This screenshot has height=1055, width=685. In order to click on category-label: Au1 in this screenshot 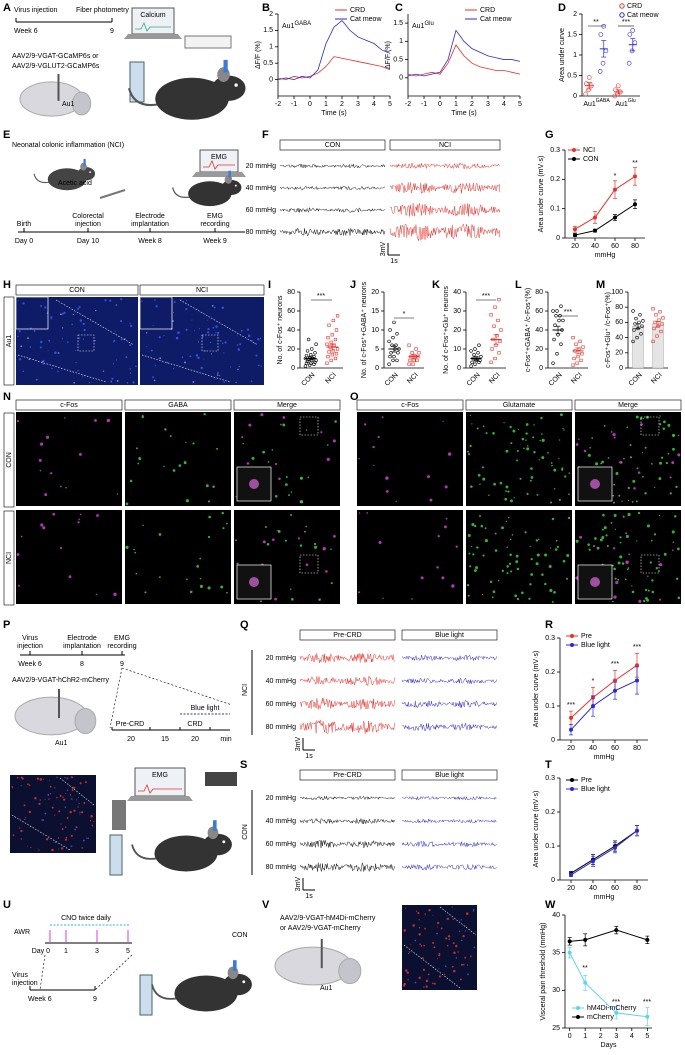, I will do `click(589, 104)`.